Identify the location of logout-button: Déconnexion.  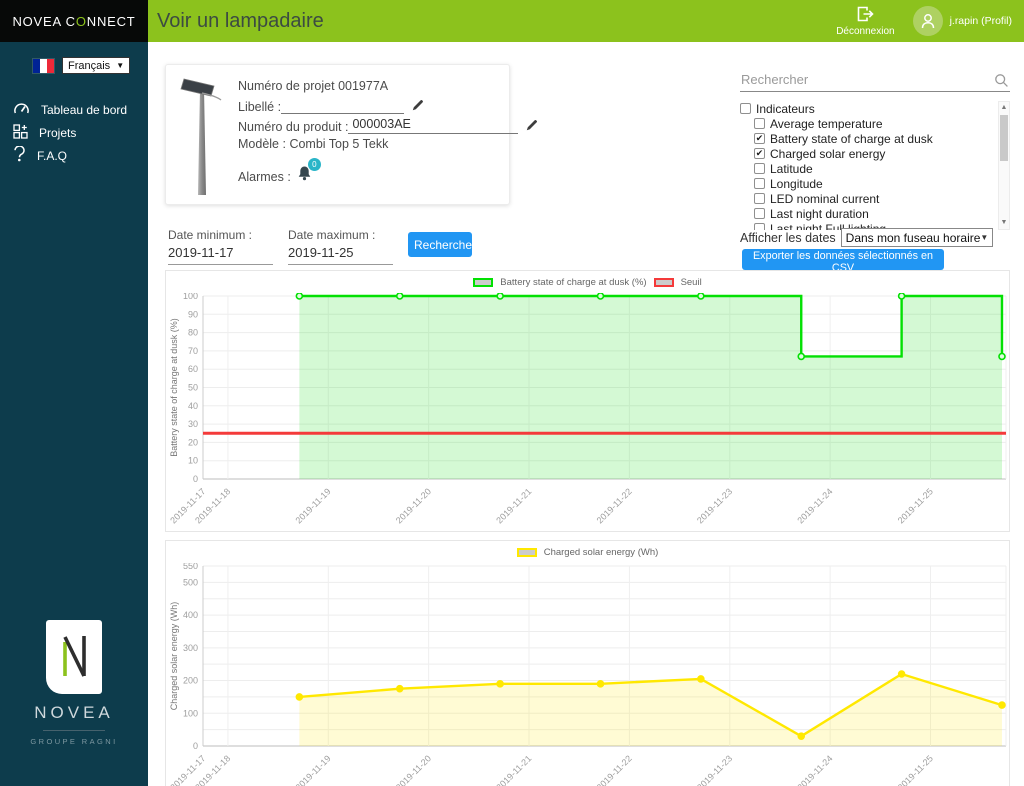
(865, 21).